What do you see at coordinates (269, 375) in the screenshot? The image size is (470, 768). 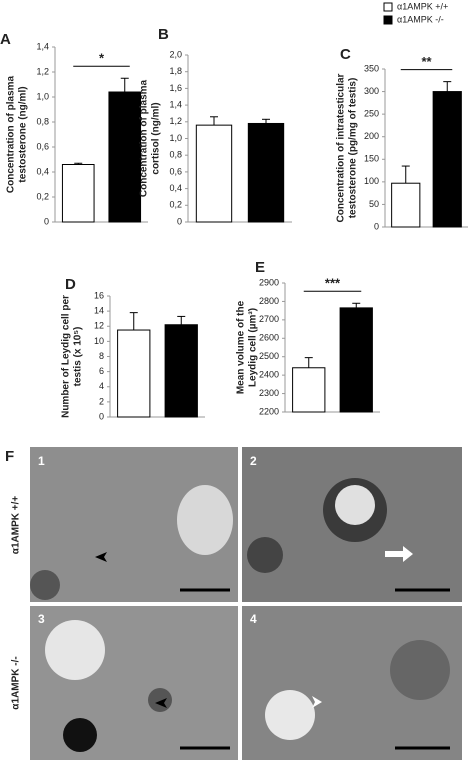 I see `y-tick-label: 2400` at bounding box center [269, 375].